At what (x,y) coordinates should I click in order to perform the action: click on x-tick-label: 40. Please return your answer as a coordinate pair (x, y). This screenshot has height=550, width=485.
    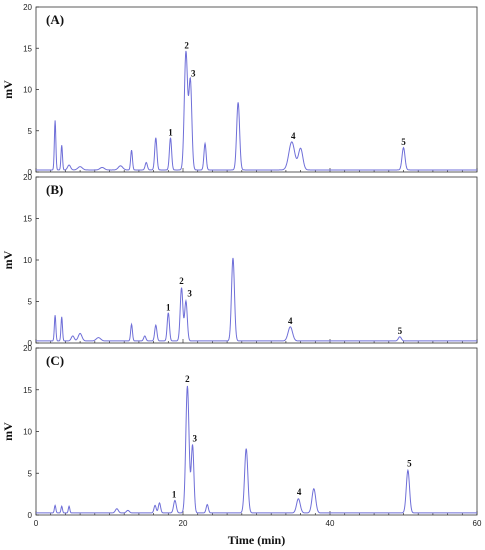
    Looking at the image, I should click on (330, 523).